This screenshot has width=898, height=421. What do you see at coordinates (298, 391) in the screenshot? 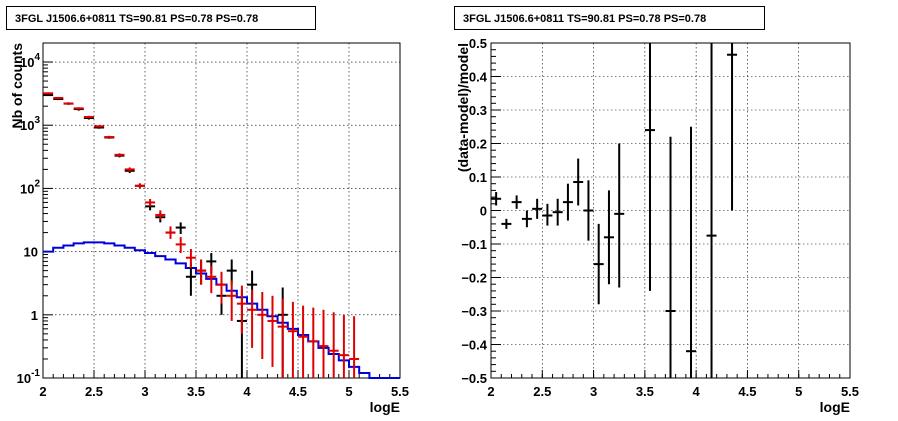
I see `left-x-tick-label: 4.5` at bounding box center [298, 391].